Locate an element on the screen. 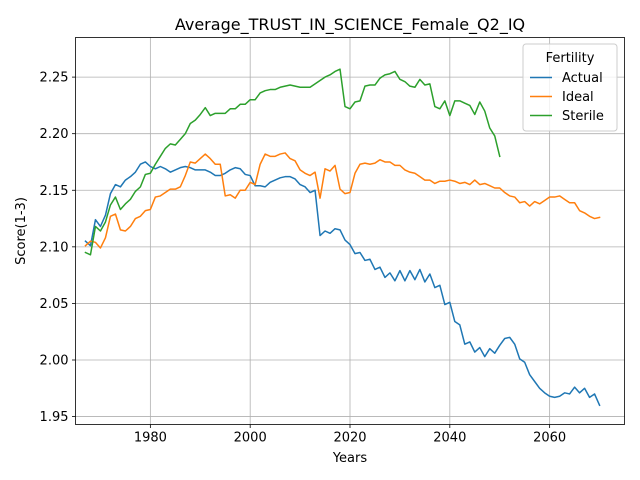 The height and width of the screenshot is (480, 640). legend-box is located at coordinates (570, 87).